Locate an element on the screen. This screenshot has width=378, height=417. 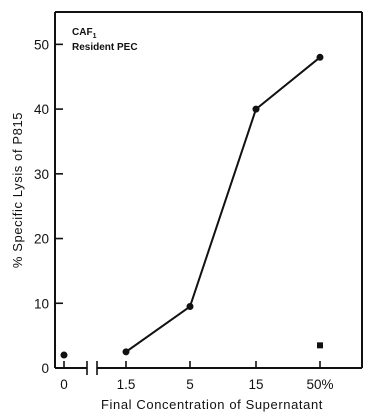
axis-break-mark is located at coordinates (92, 368).